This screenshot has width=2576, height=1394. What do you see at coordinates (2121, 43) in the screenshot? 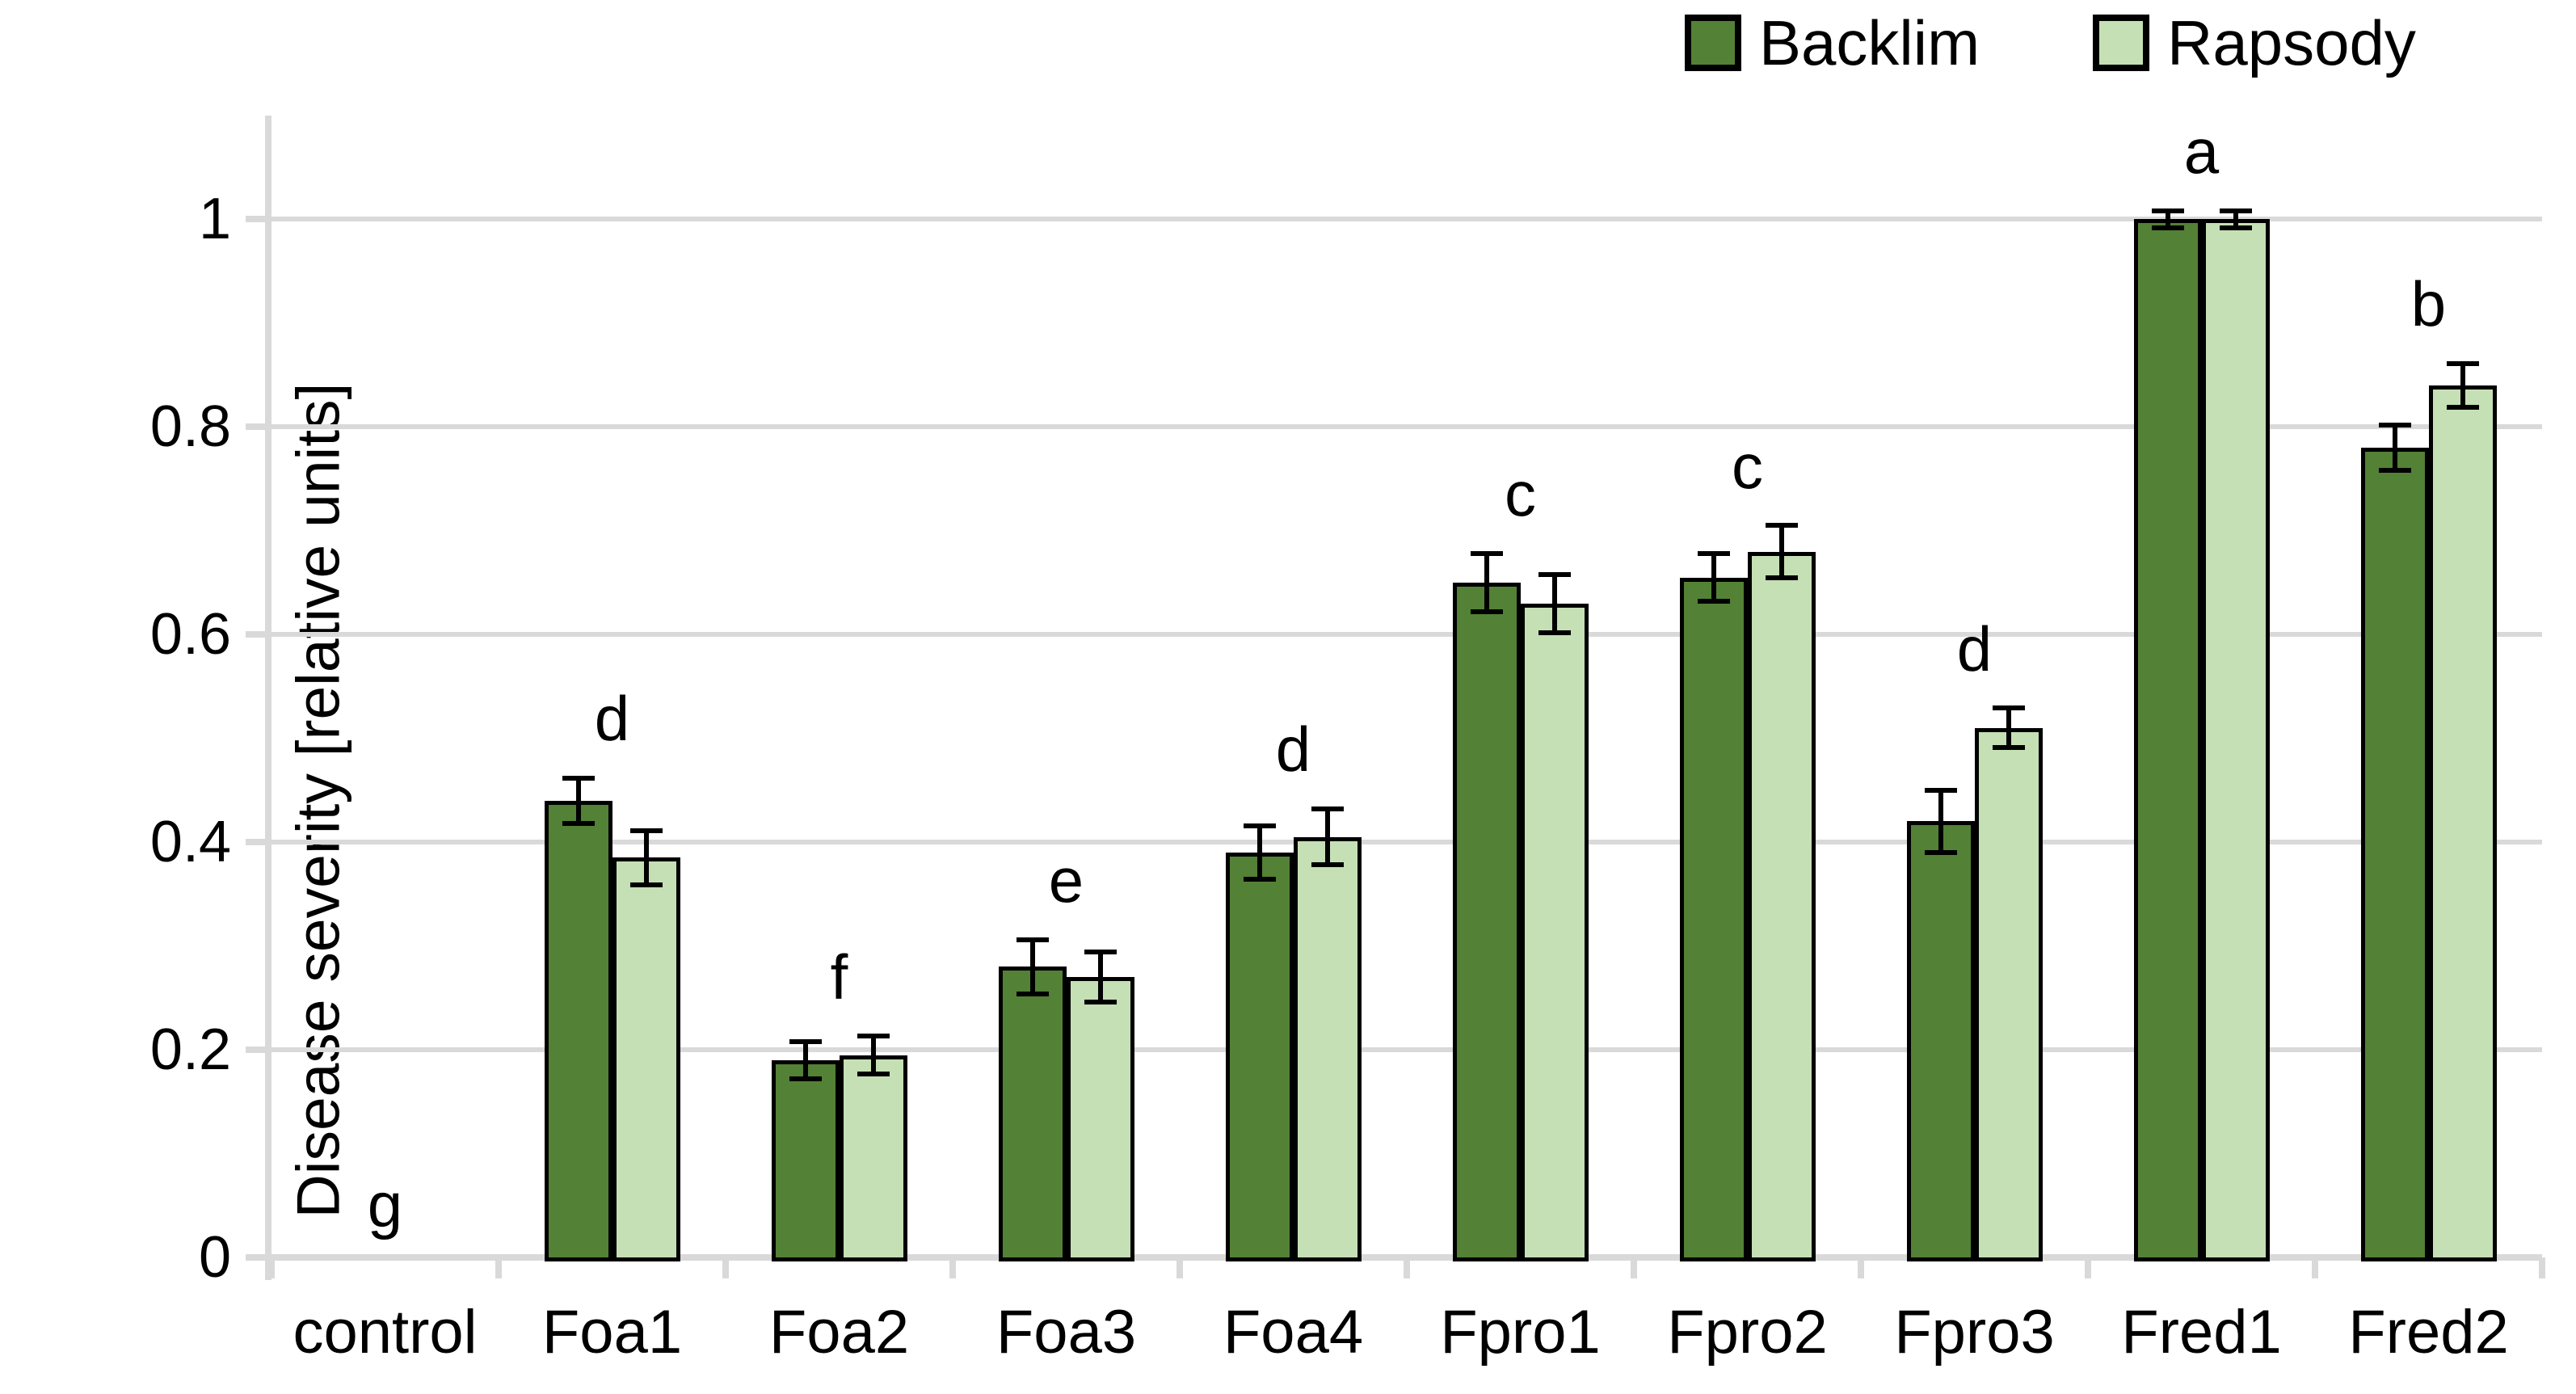
I see `rapsody-swatch-icon` at bounding box center [2121, 43].